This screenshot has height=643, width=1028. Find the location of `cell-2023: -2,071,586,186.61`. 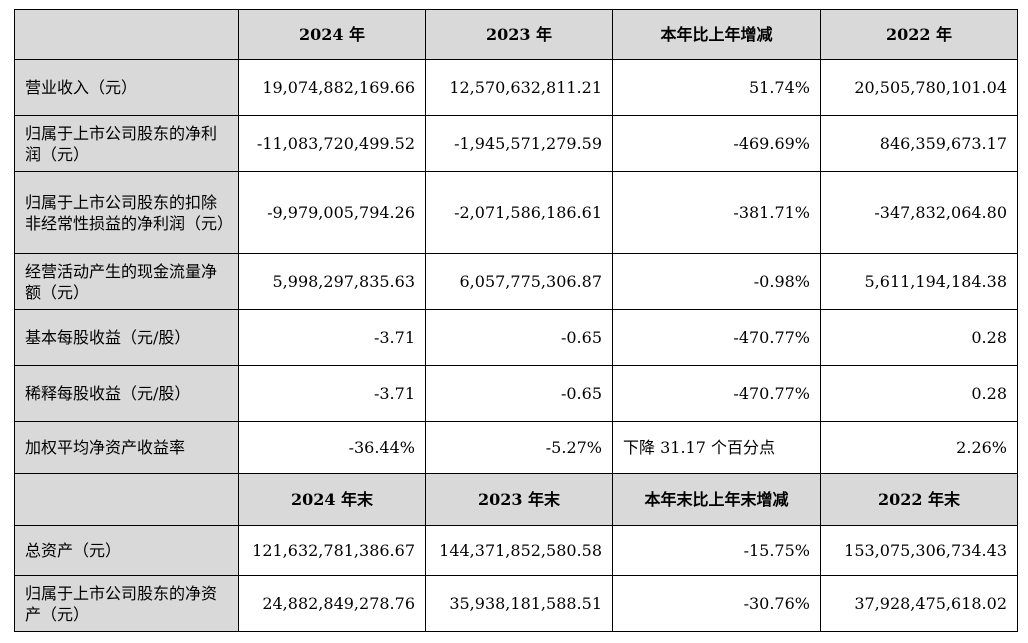

cell-2023: -2,071,586,186.61 is located at coordinates (519, 212).